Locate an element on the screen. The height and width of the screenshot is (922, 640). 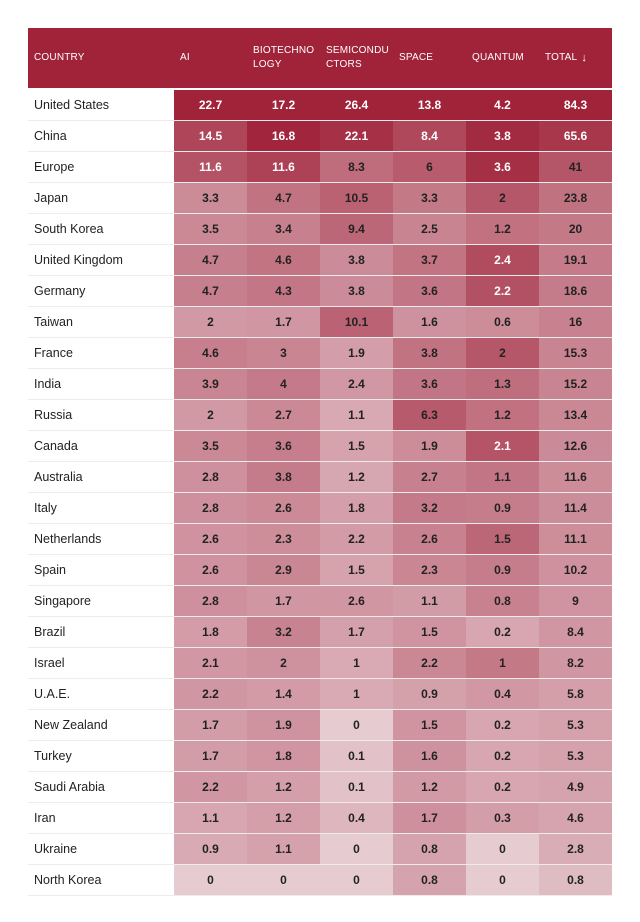
header-total: TOTAL ↓ is located at coordinates (566, 58).